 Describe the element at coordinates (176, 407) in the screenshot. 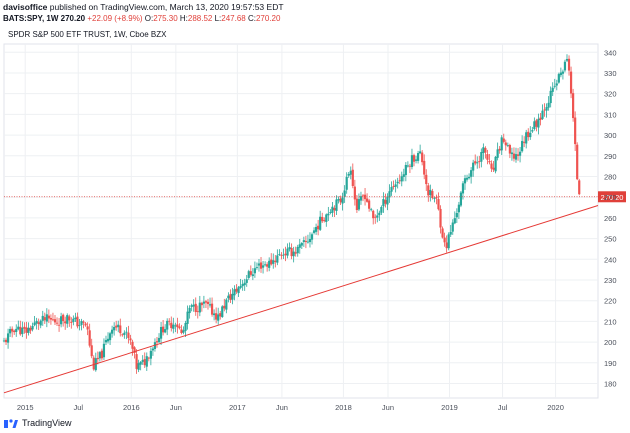

I see `x-tick-label: Jun` at that location.